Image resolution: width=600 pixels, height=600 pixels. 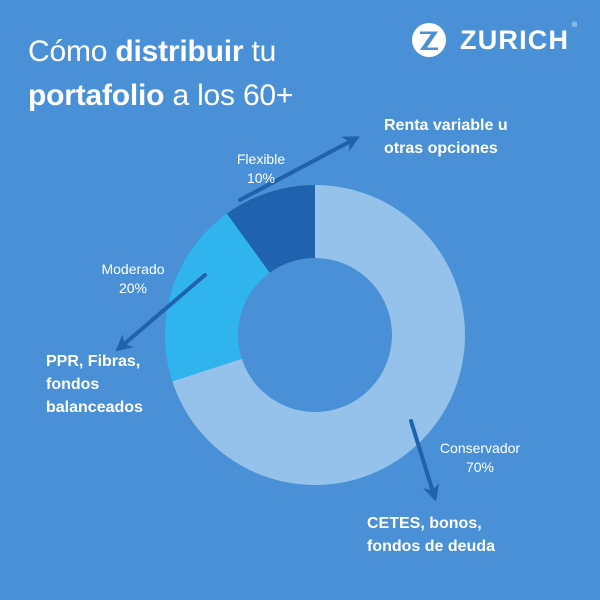 What do you see at coordinates (261, 178) in the screenshot?
I see `segment-percent: 10%` at bounding box center [261, 178].